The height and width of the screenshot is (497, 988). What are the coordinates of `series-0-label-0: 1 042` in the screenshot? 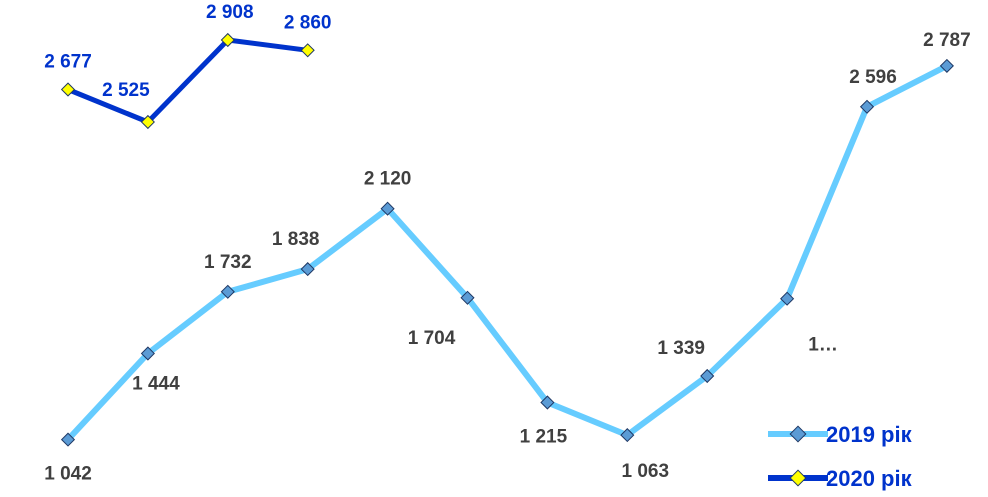 It's located at (68, 474).